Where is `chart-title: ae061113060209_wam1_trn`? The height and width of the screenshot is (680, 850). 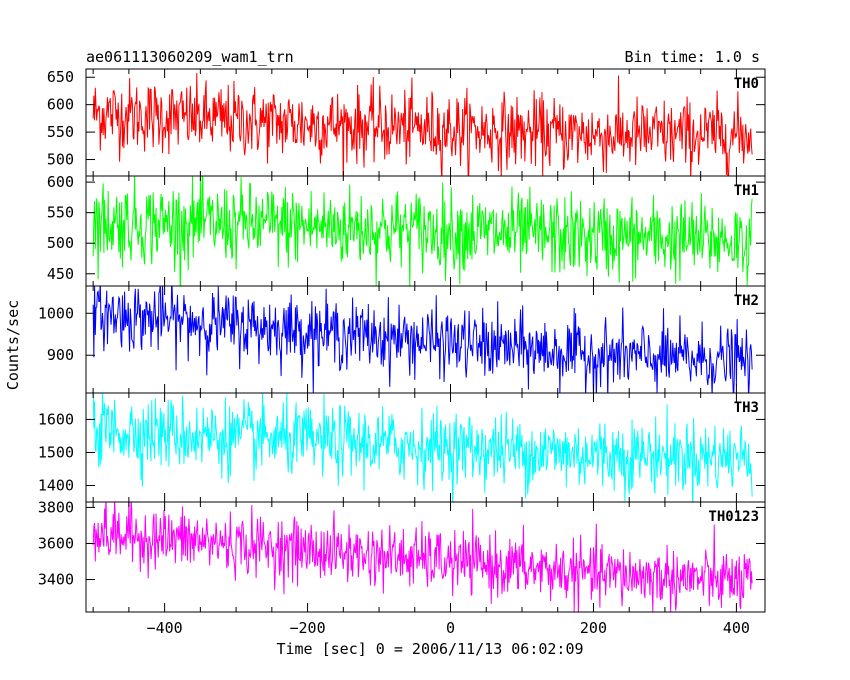 chart-title: ae061113060209_wam1_trn is located at coordinates (190, 57).